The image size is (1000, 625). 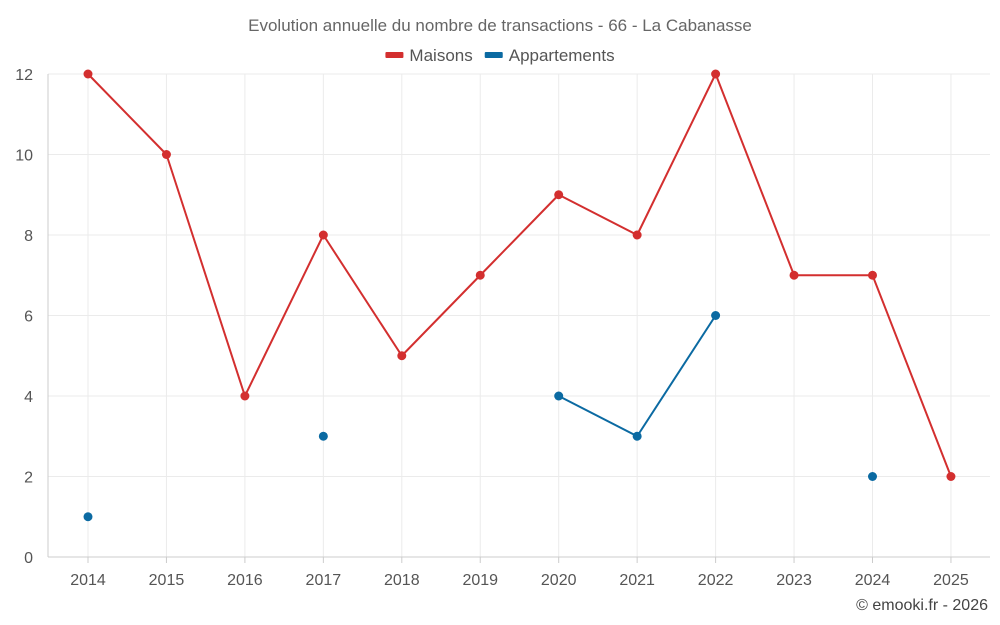 I want to click on x-tick-label: 2015, so click(x=167, y=580).